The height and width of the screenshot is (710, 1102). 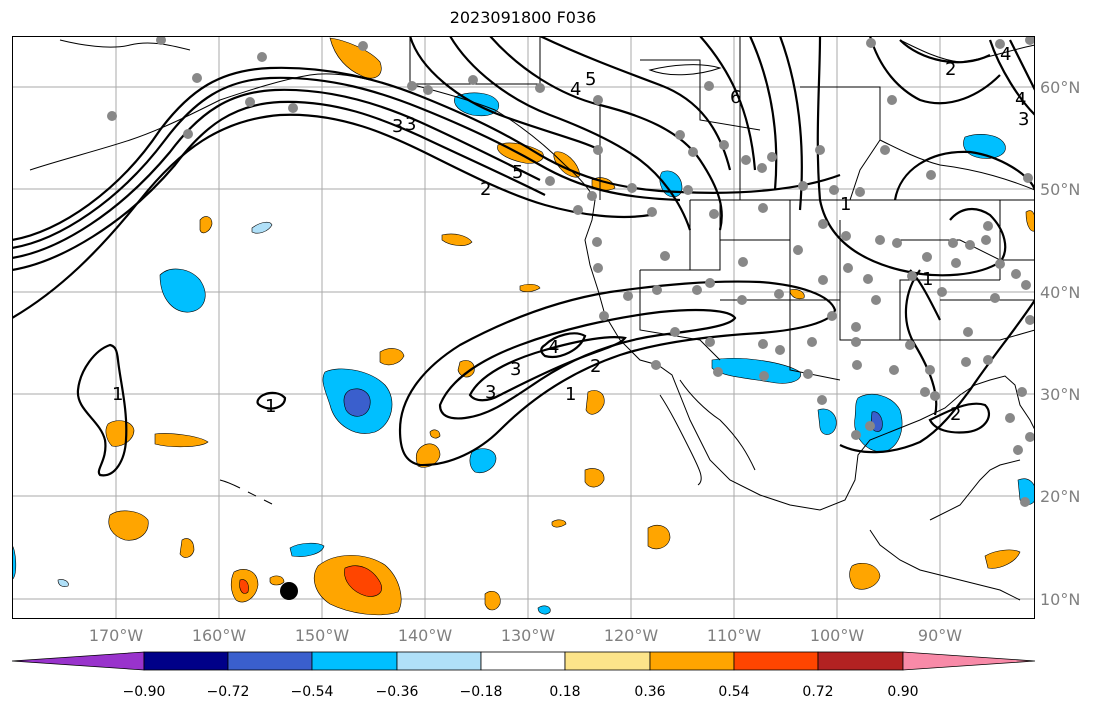 What do you see at coordinates (1060, 189) in the screenshot?
I see `lat-tick-label: 50°N` at bounding box center [1060, 189].